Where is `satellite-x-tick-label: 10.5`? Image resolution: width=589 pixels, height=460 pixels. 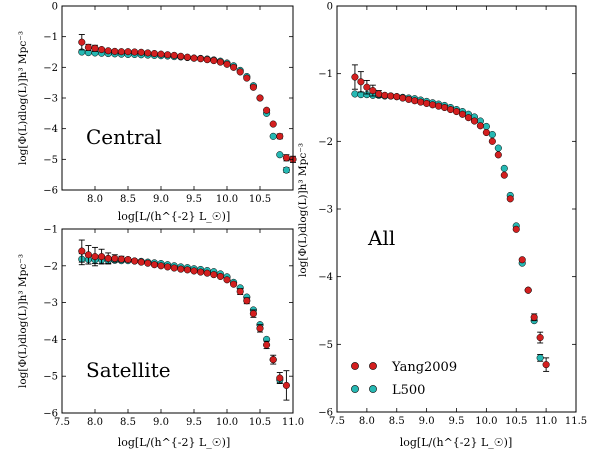 satellite-x-tick-label: 10.5 is located at coordinates (260, 422).